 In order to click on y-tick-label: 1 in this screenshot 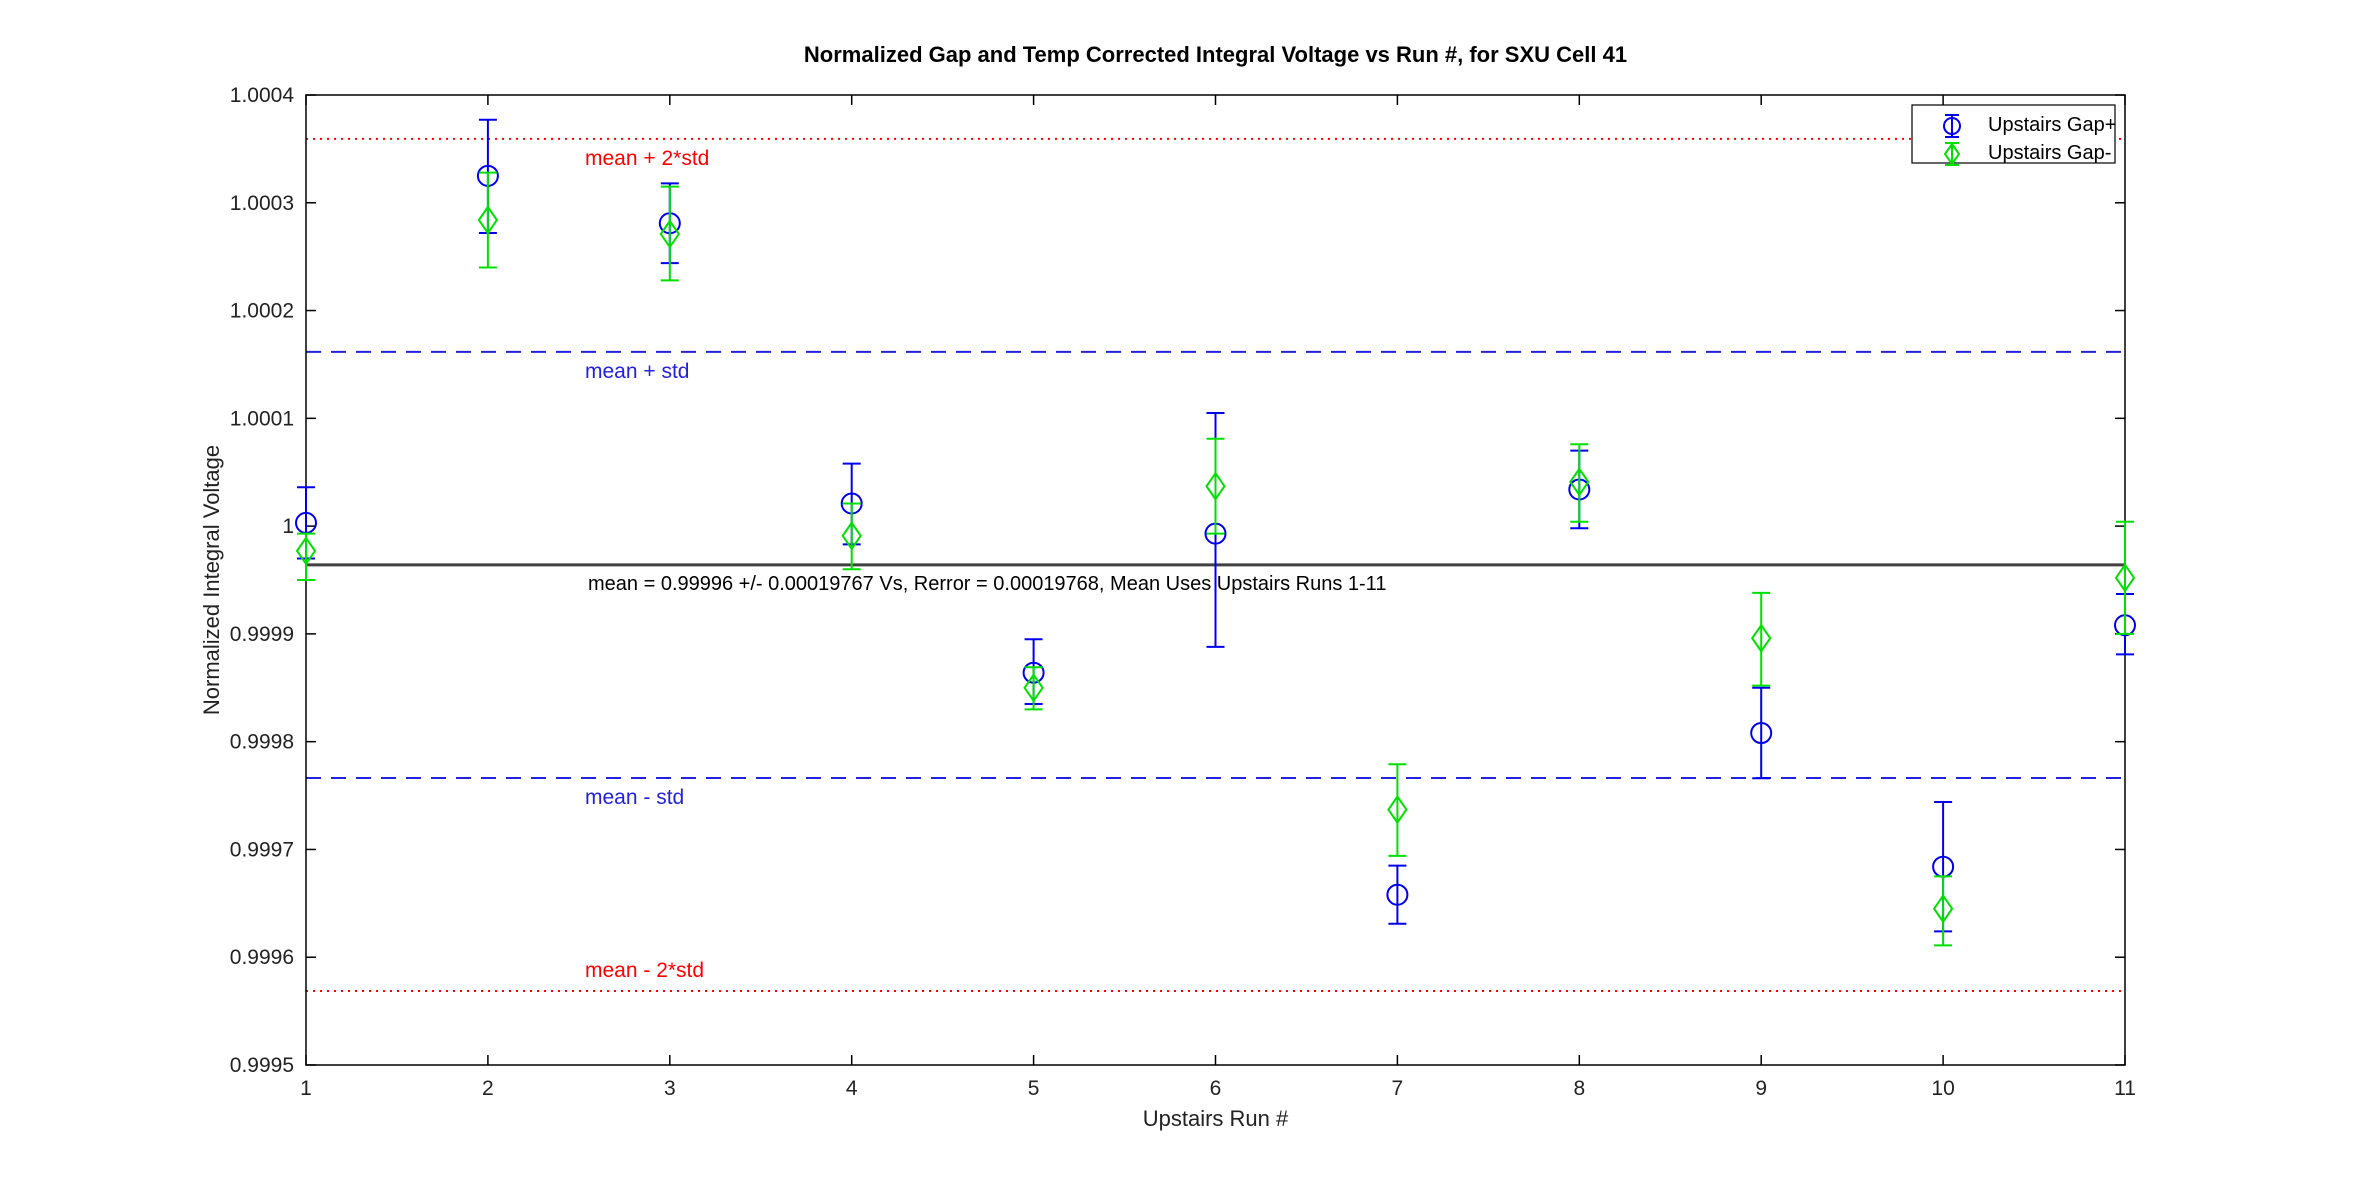, I will do `click(288, 526)`.